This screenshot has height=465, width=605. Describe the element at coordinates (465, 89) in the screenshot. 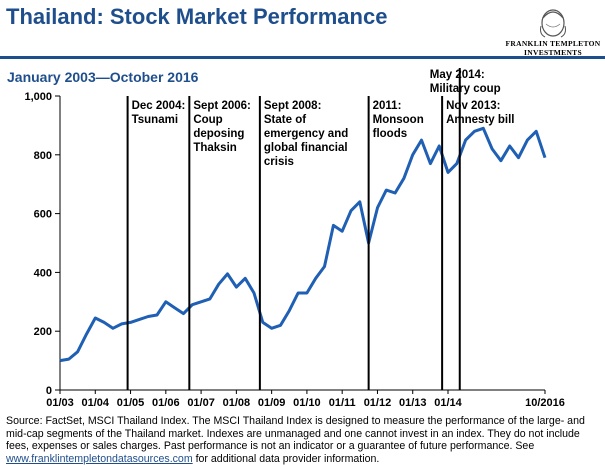

I see `event-label: Military coup` at that location.